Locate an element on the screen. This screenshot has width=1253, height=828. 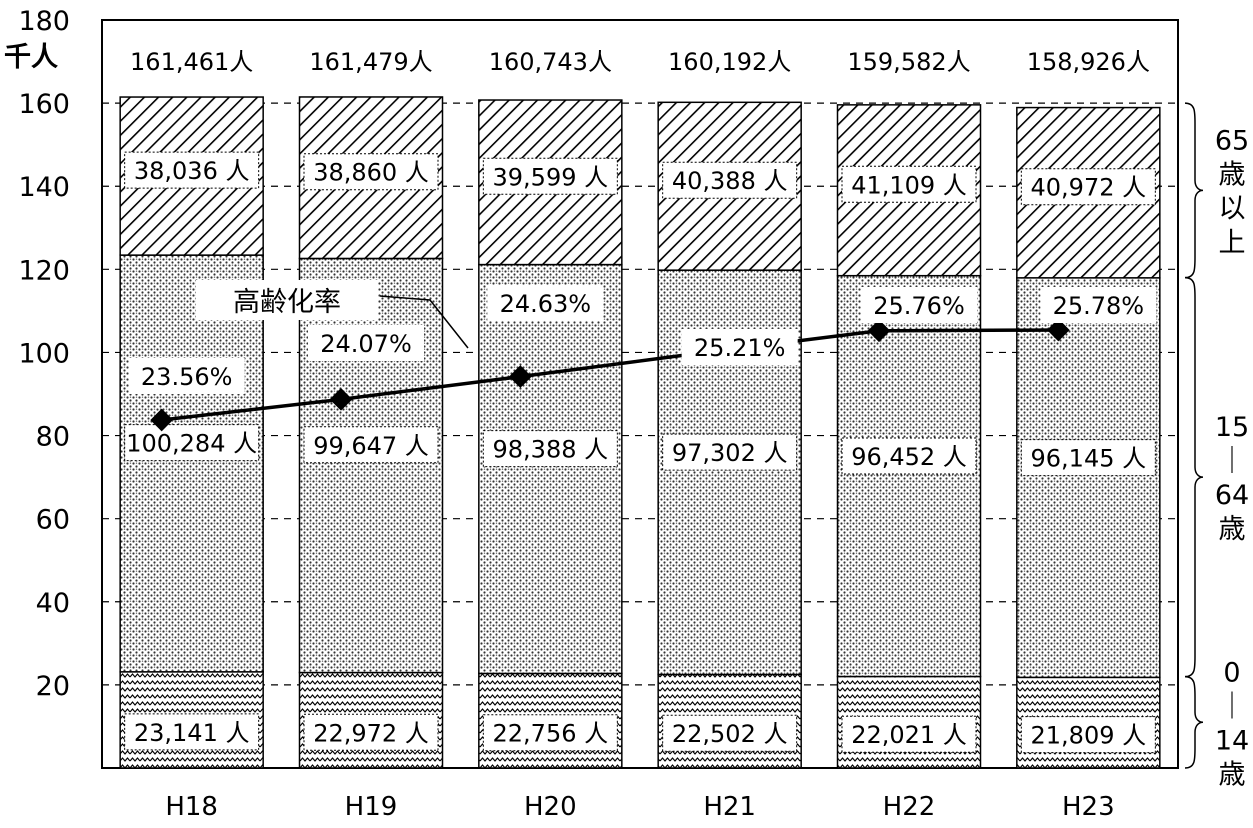
line-path is located at coordinates (610, 375).